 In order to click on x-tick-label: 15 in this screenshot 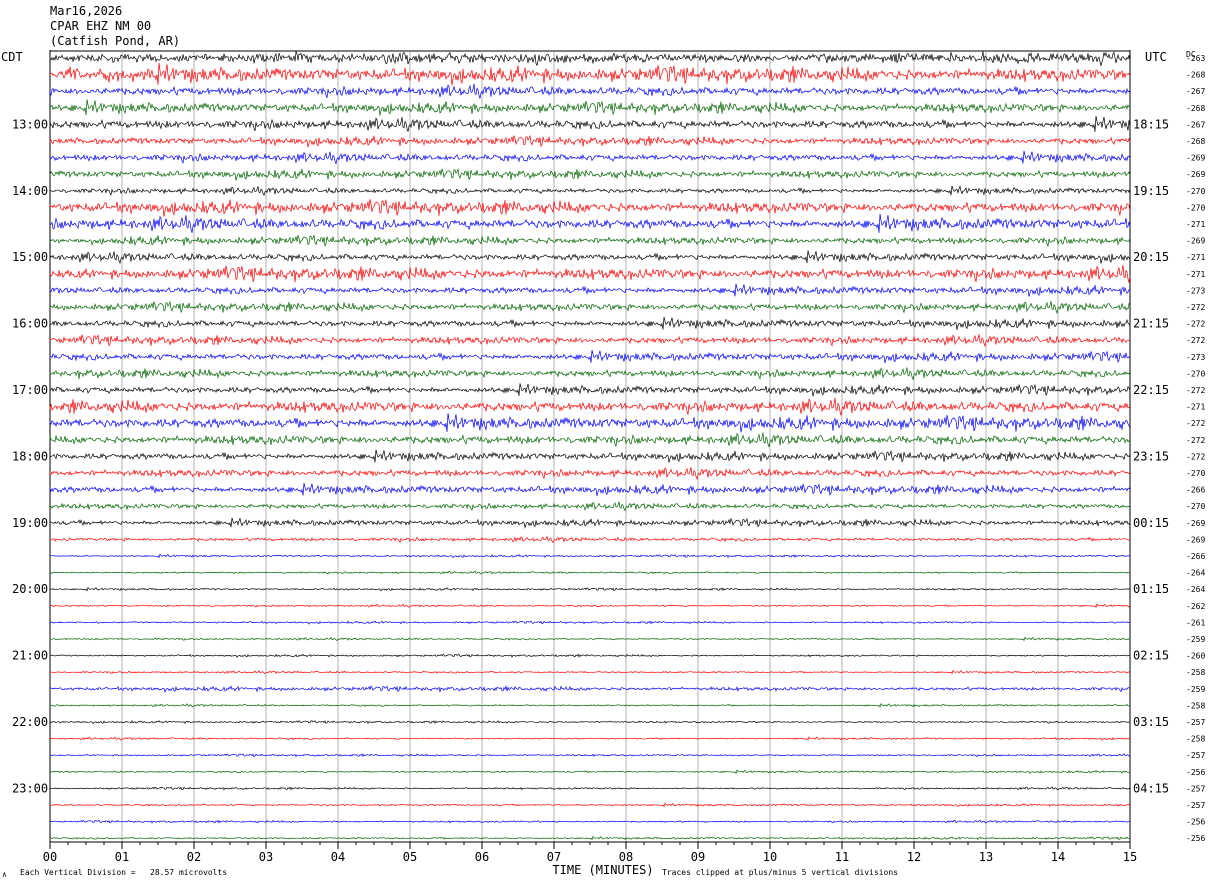, I will do `click(1130, 857)`.